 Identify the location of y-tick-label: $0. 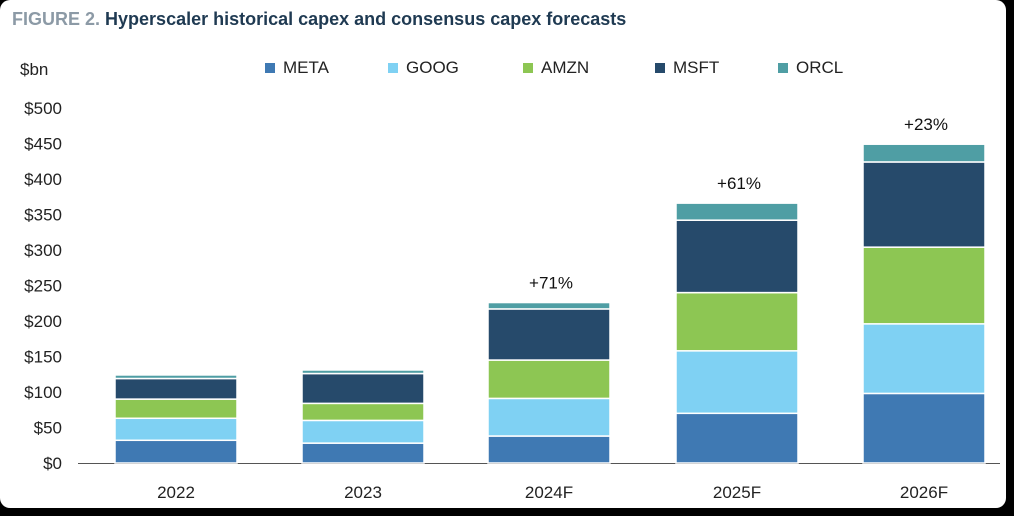
(52, 463).